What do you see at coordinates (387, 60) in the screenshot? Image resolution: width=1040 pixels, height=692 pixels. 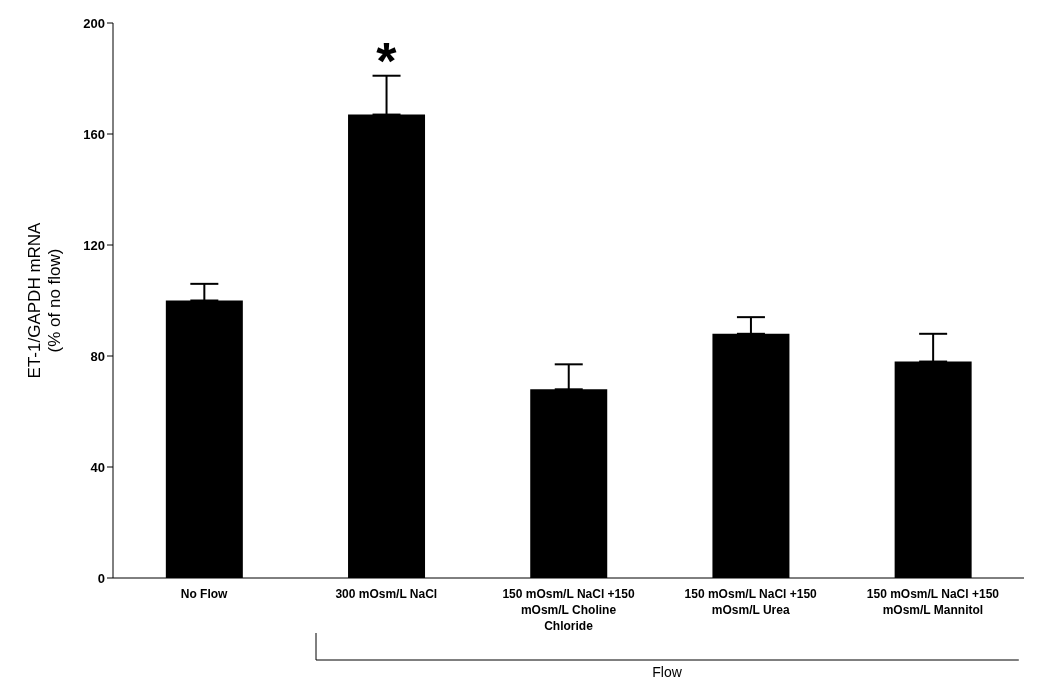 I see `annotation: *` at bounding box center [387, 60].